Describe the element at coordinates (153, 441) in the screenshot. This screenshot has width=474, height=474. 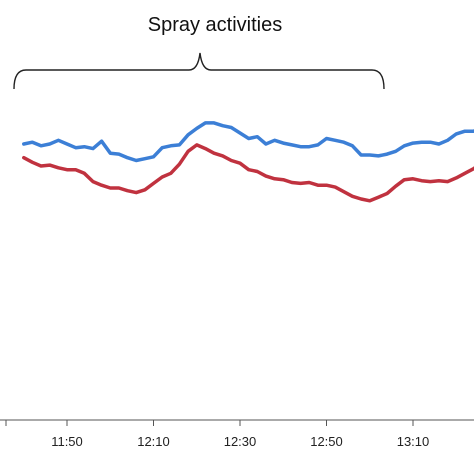
I see `x-tick-label: 12:10` at that location.